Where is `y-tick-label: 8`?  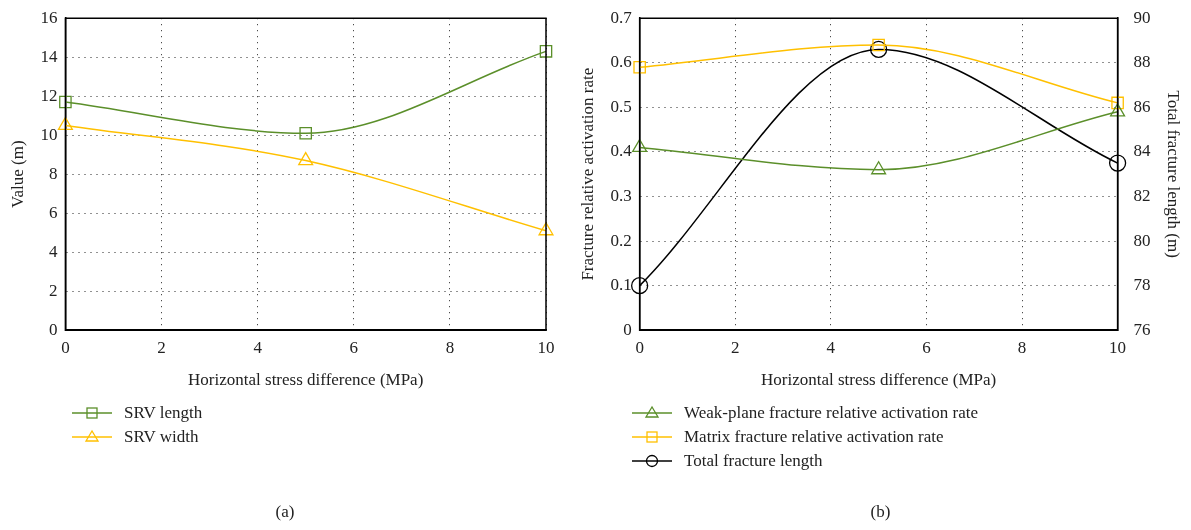 y-tick-label: 8 is located at coordinates (53, 173).